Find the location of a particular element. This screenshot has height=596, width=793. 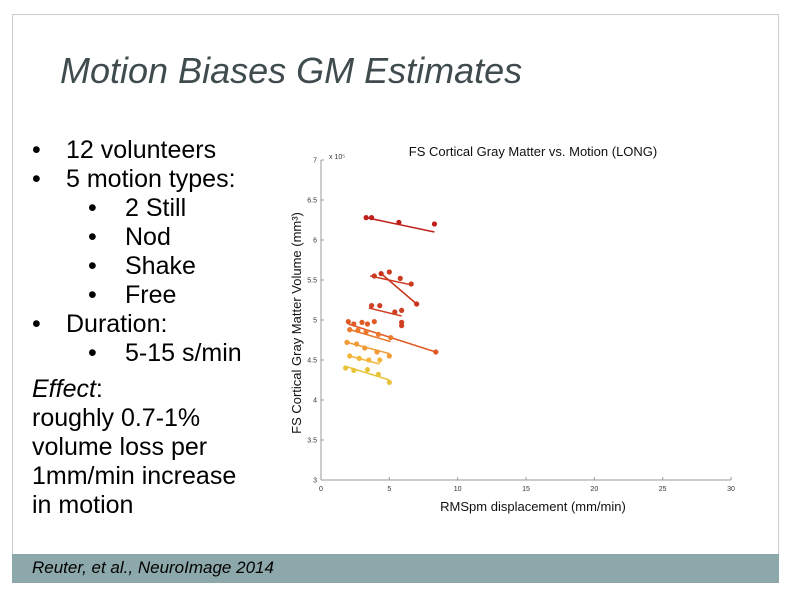

effect-line: 1mm/min increase is located at coordinates (134, 476).